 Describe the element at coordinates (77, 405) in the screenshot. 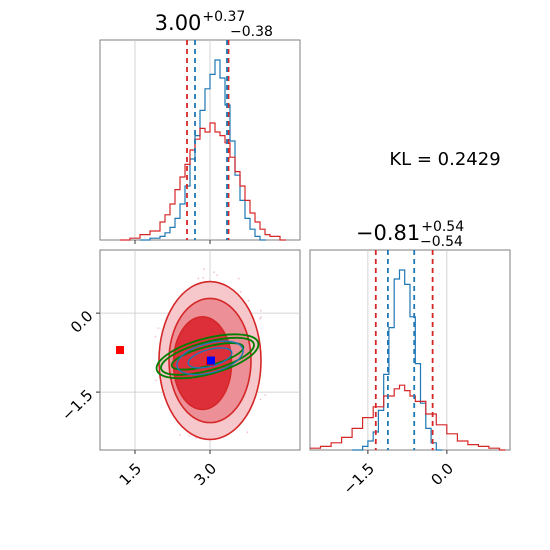

I see `y-tick-label-1: −1.5` at that location.